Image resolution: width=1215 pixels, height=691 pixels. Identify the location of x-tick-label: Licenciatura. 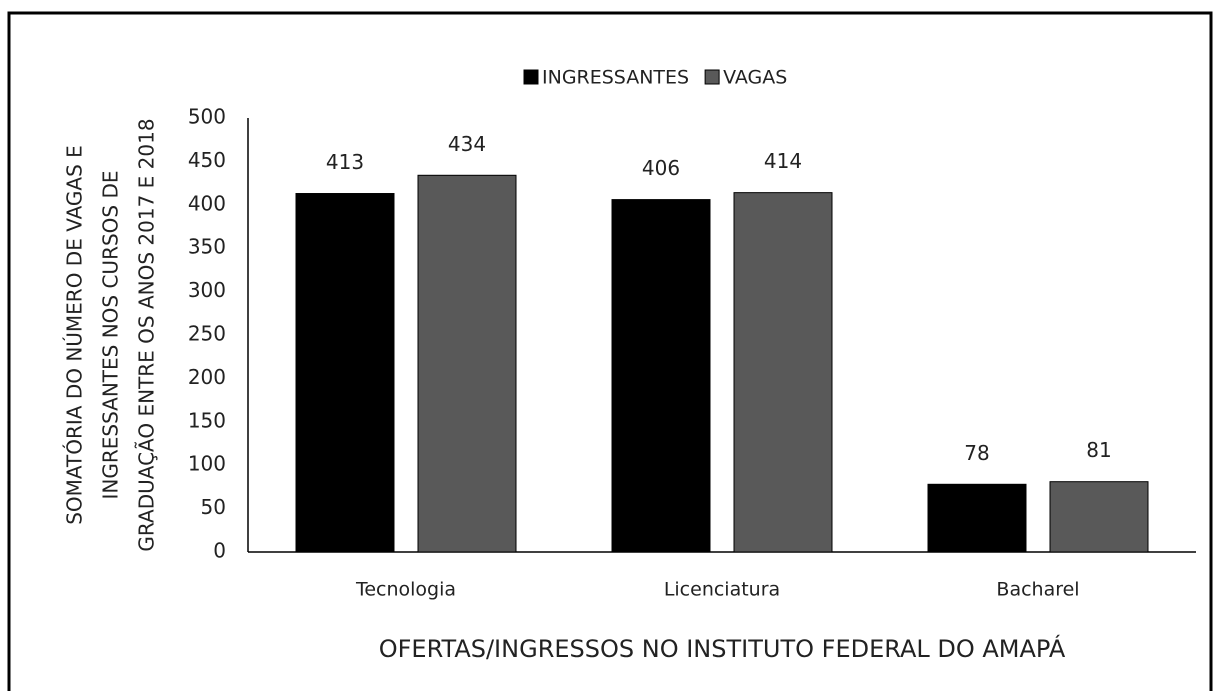
(722, 590).